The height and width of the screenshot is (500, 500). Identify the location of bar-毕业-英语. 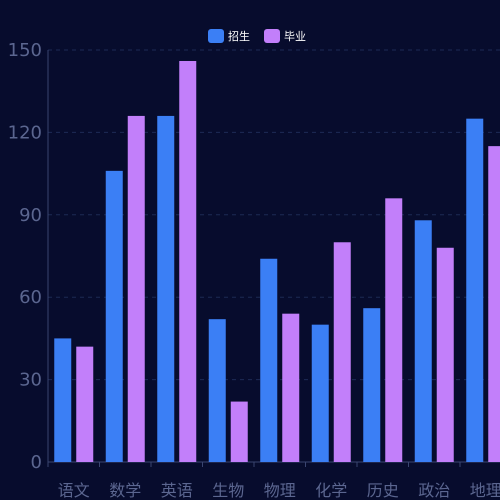
(188, 261).